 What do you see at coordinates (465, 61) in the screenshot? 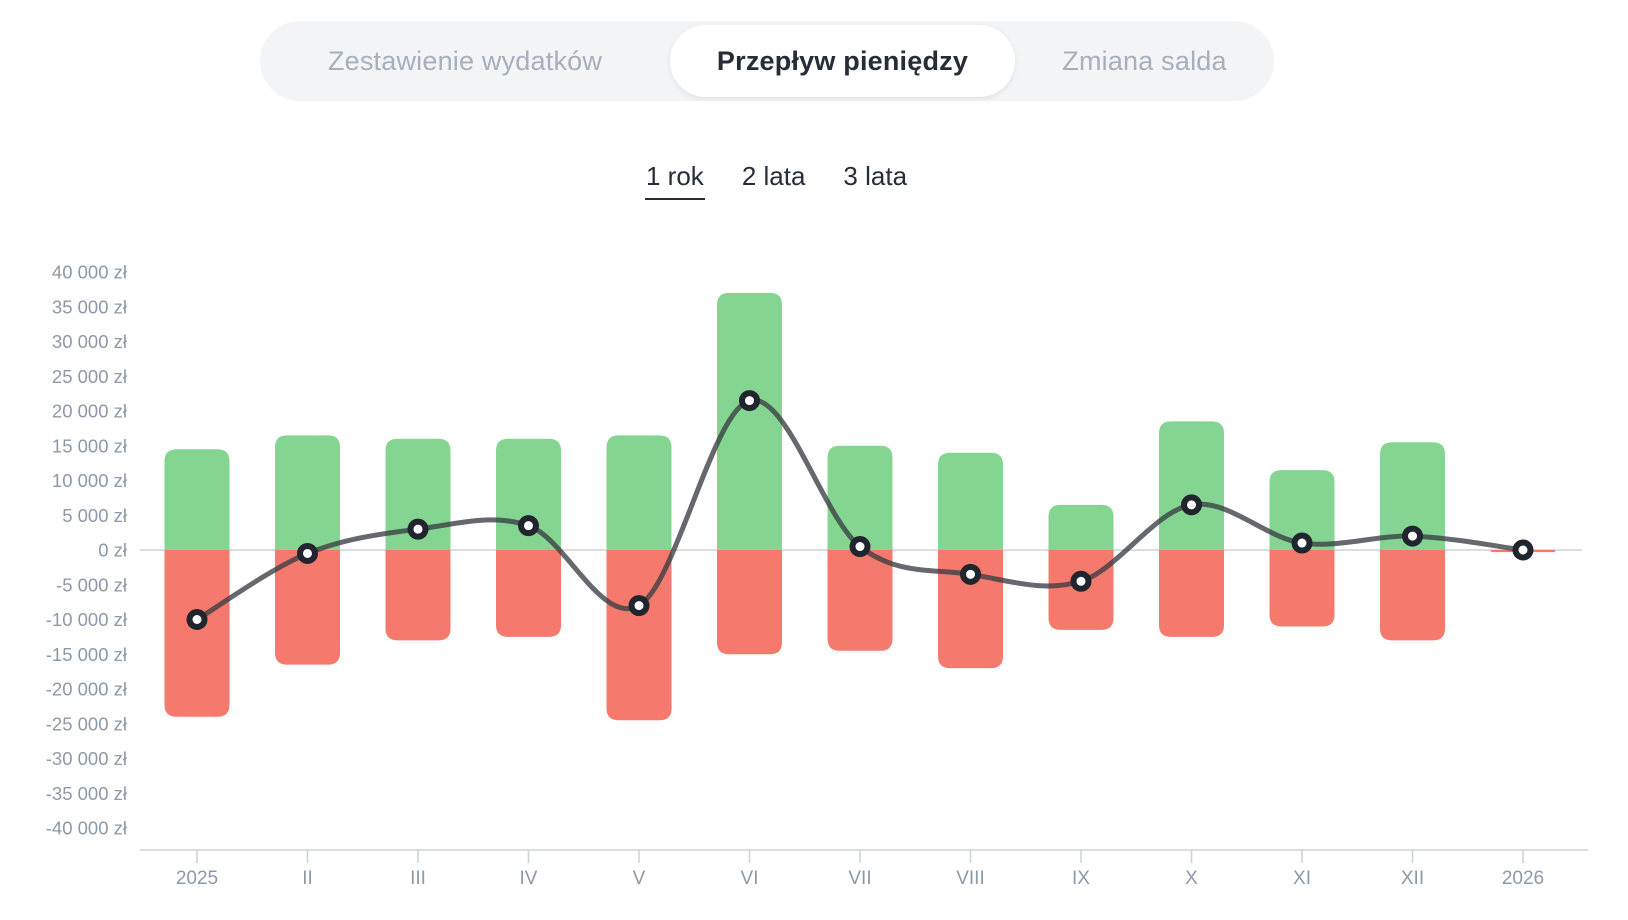
I see `tab-zestawienie-wydatkow: Zestawienie wydatków` at bounding box center [465, 61].